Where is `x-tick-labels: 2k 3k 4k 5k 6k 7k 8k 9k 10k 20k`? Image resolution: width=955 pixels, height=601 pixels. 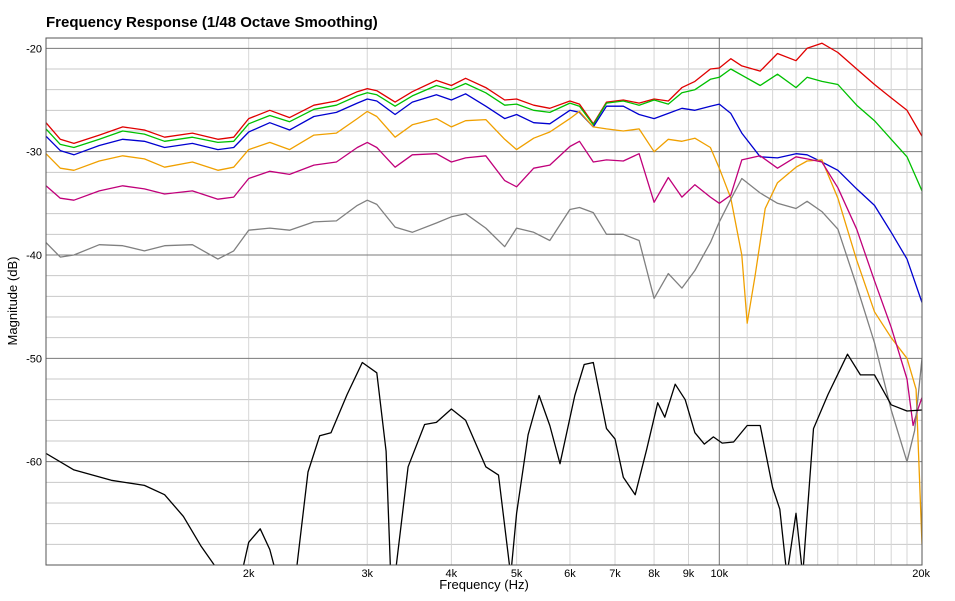
x-tick-labels: 2k 3k 4k 5k 6k 7k 8k 9k 10k 20k is located at coordinates (587, 574).